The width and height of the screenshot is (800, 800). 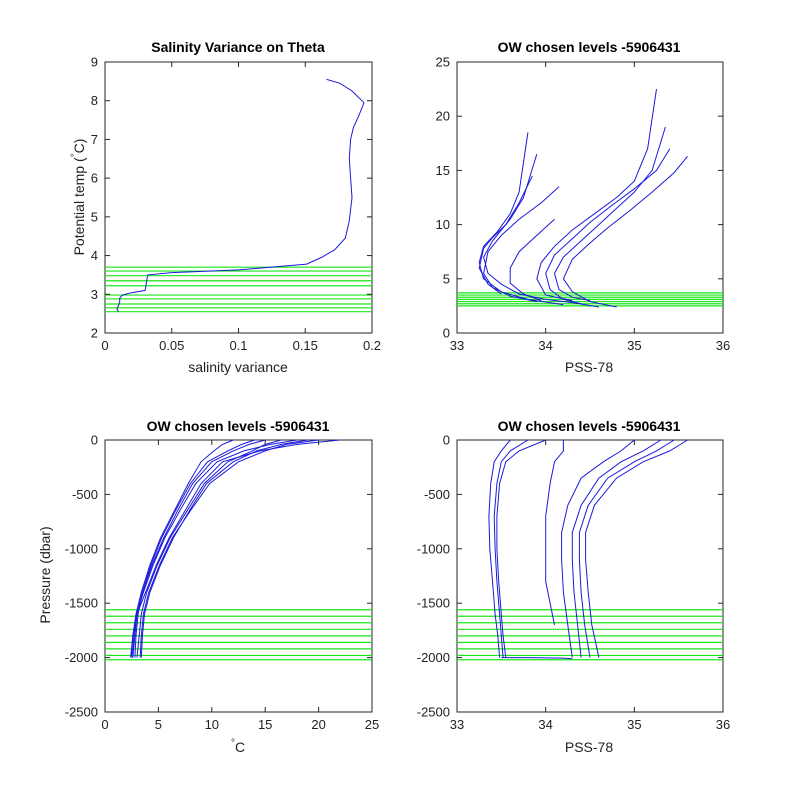 What do you see at coordinates (238, 345) in the screenshot?
I see `x-tick-label: 0.1` at bounding box center [238, 345].